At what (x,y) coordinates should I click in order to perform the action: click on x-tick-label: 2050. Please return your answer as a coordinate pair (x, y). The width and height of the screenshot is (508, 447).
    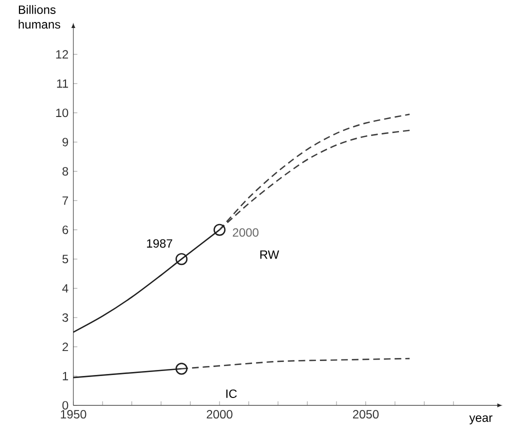
    Looking at the image, I should click on (366, 414).